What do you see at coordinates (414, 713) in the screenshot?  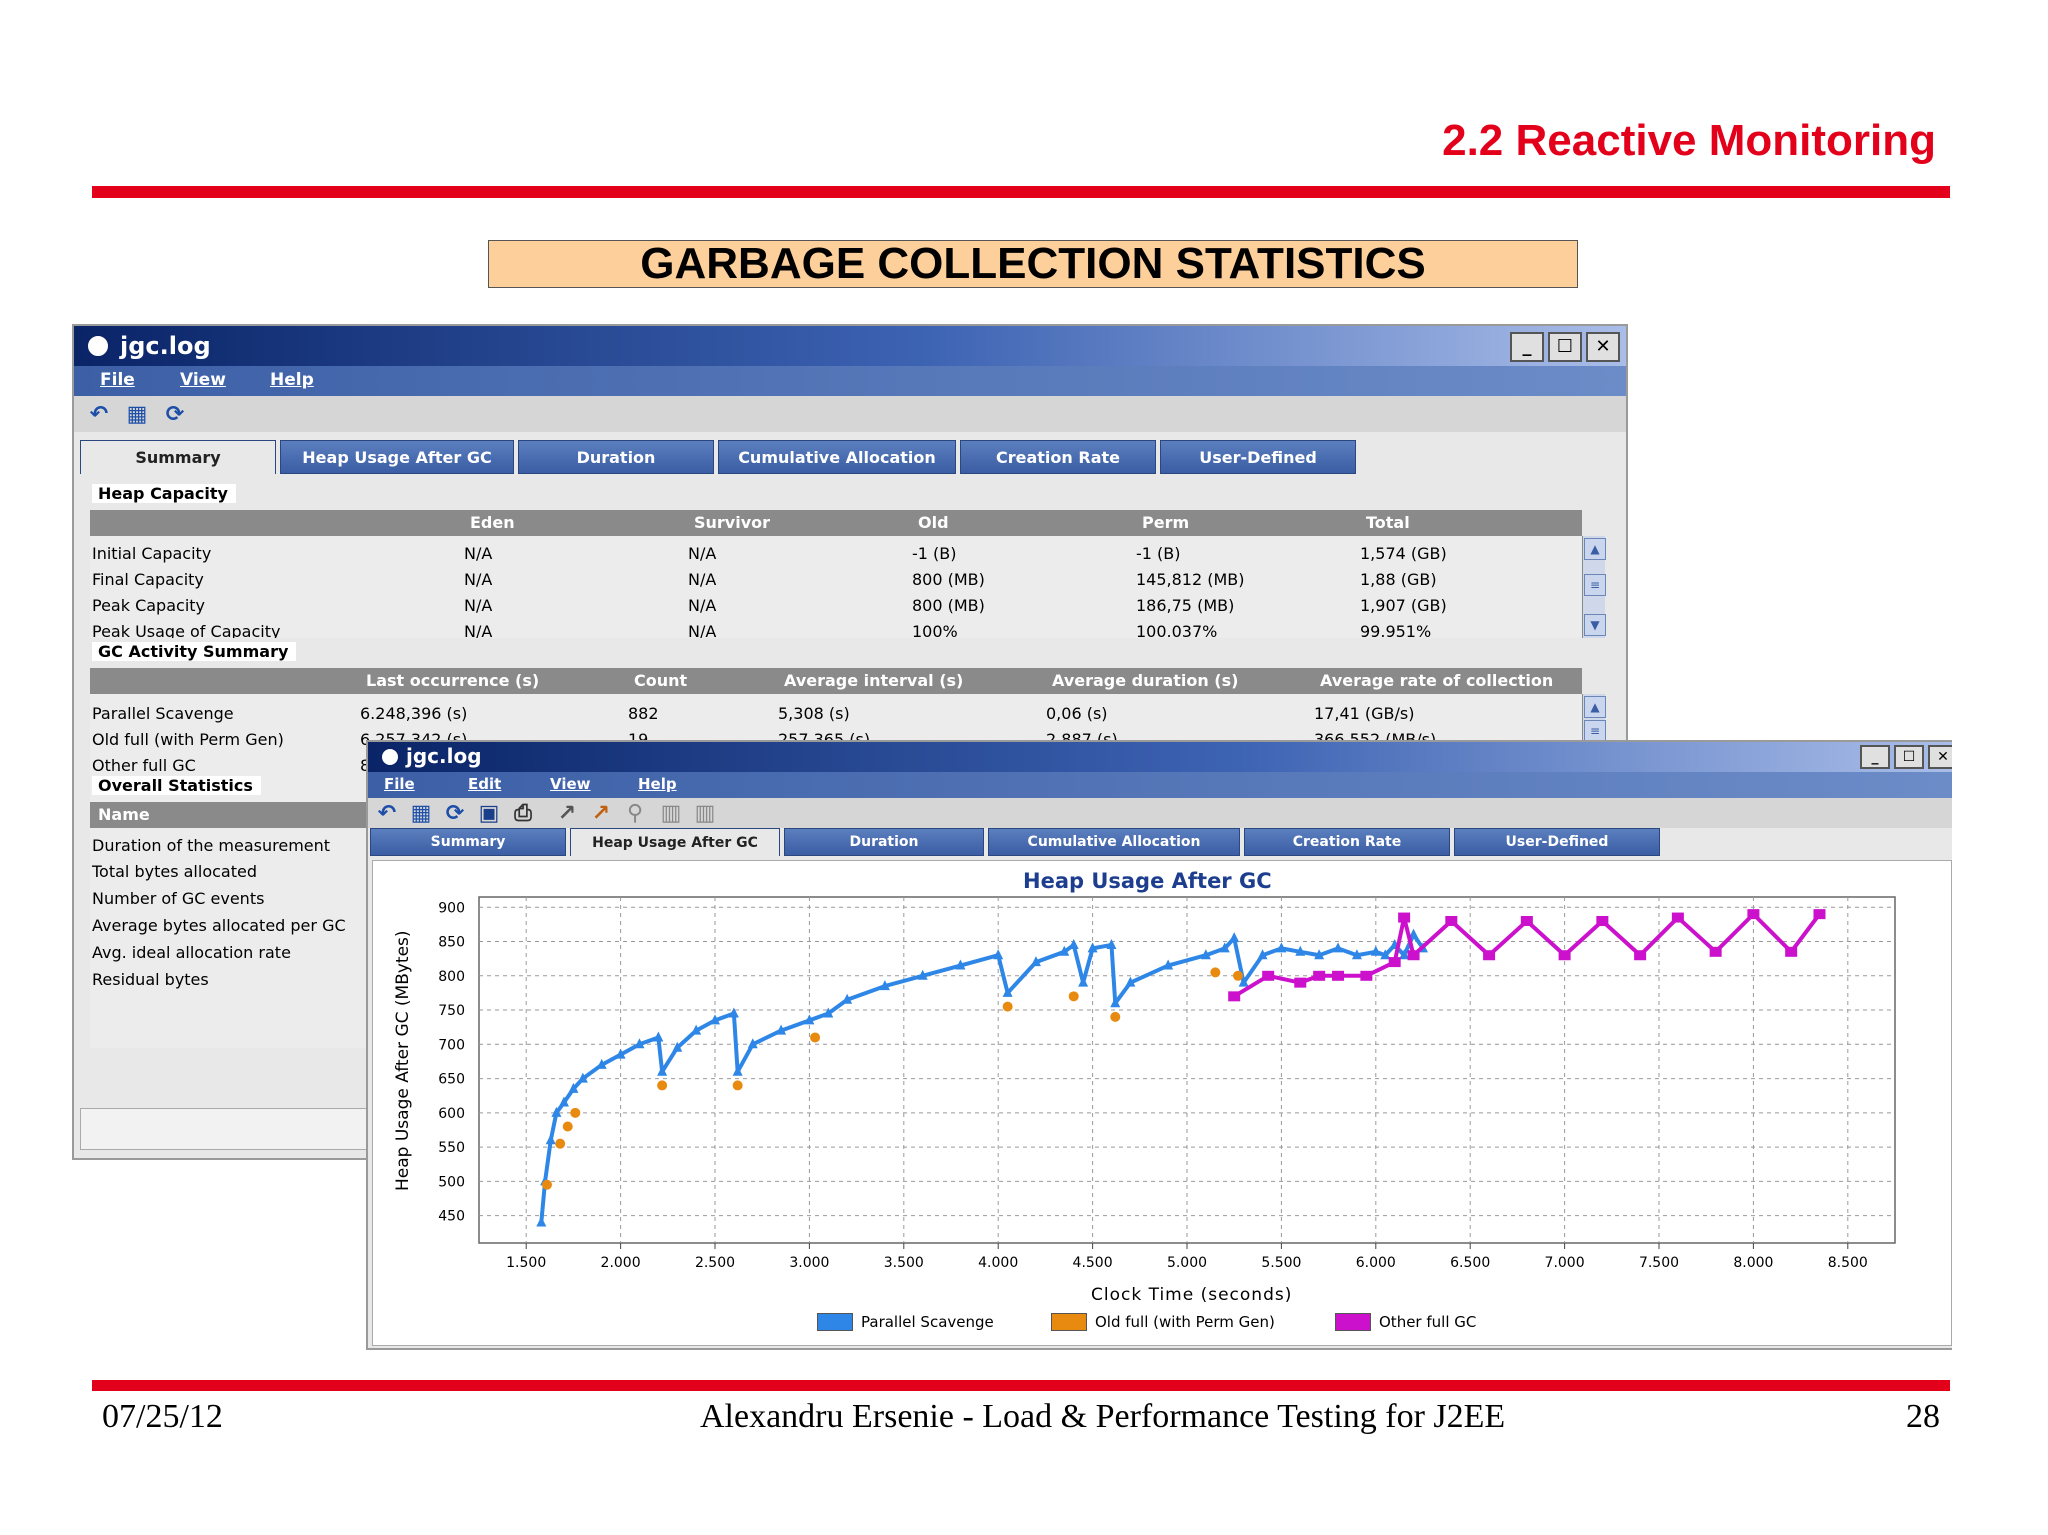 I see `table-cell: 6.248,396 (s)` at bounding box center [414, 713].